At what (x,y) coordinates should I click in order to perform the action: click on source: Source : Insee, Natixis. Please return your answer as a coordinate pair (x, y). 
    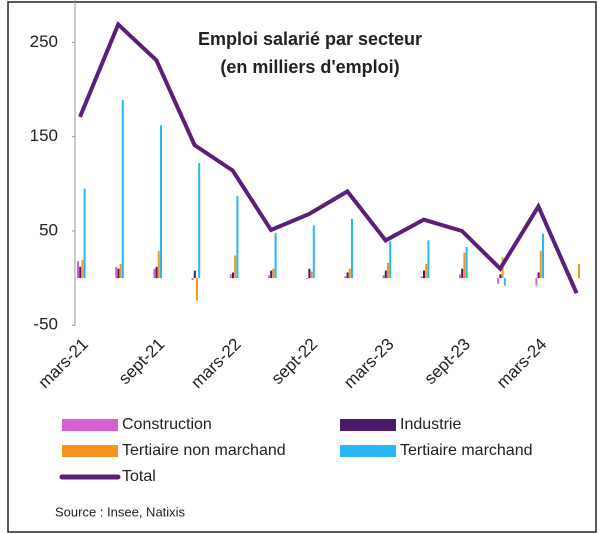
    Looking at the image, I should click on (120, 511).